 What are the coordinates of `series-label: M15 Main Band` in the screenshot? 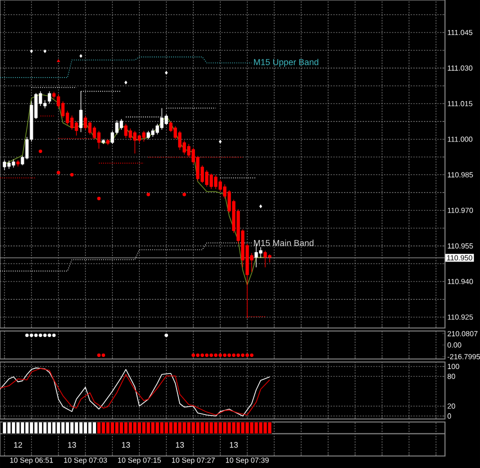 It's located at (284, 243).